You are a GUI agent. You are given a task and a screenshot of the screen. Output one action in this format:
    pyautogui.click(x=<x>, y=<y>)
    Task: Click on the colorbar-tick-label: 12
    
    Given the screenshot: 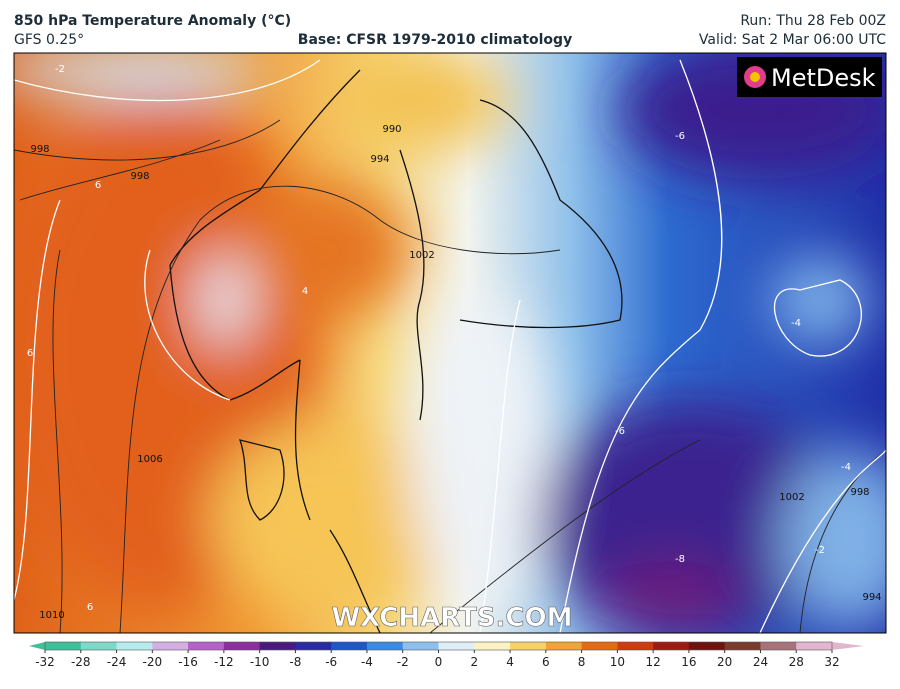 What is the action you would take?
    pyautogui.click(x=652, y=662)
    